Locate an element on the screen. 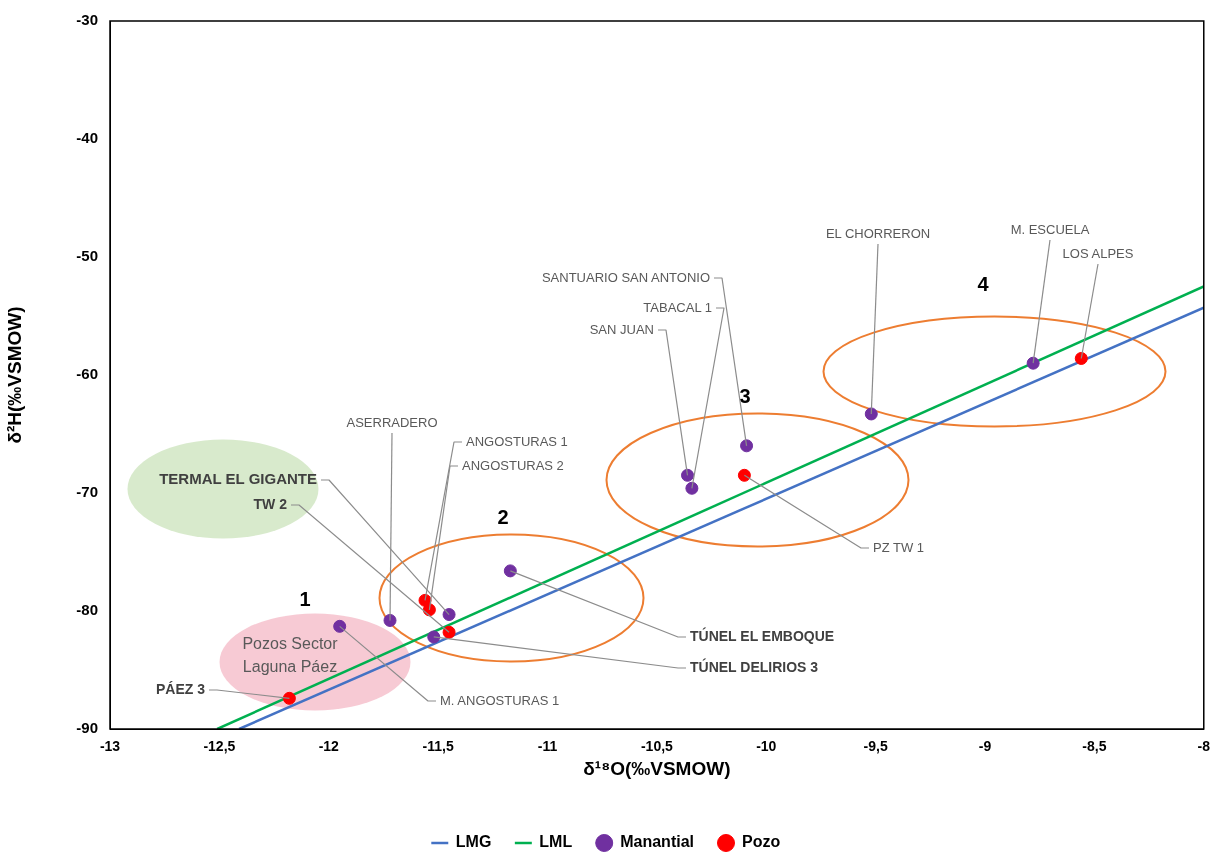  annotation: EL CHORRERON is located at coordinates (878, 233).